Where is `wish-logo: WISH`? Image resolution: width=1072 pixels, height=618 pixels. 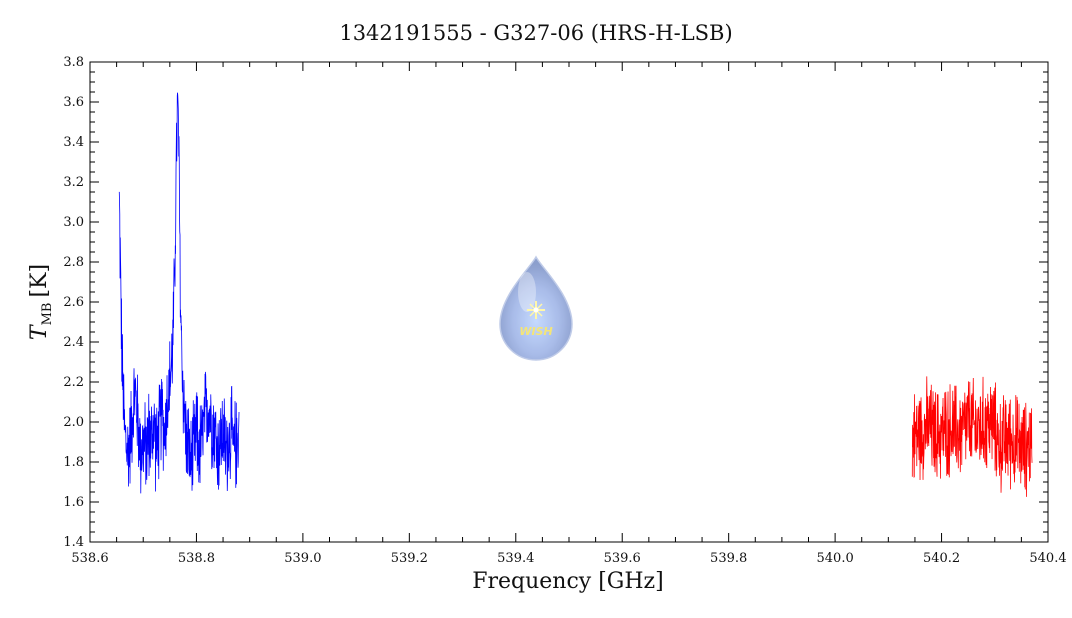
wish-logo: WISH is located at coordinates (536, 308).